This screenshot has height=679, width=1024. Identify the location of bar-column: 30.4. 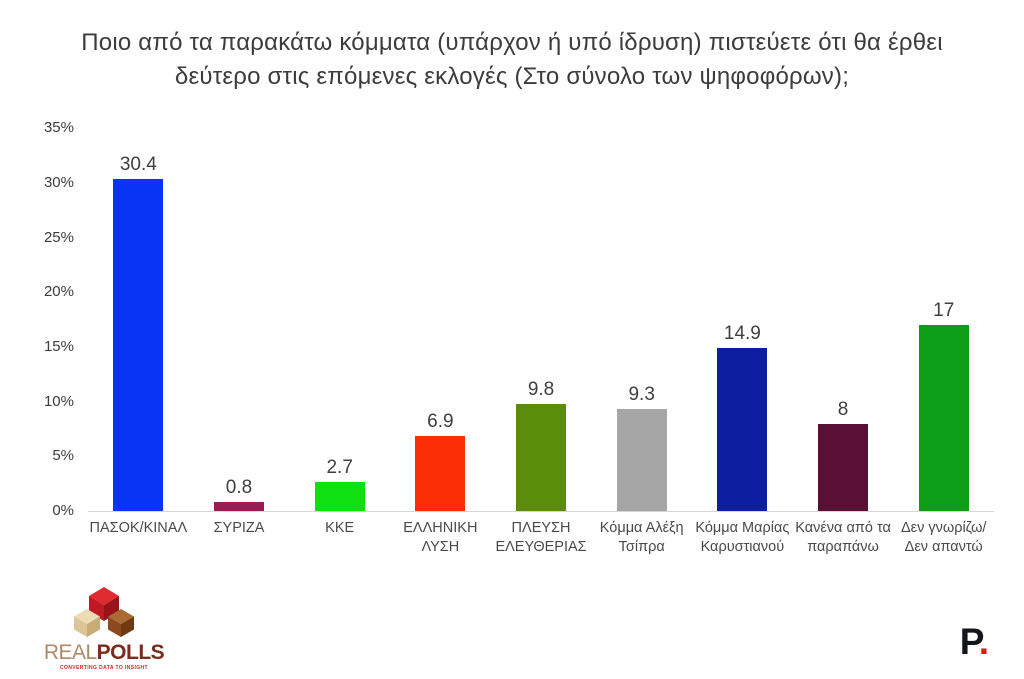
(138, 333).